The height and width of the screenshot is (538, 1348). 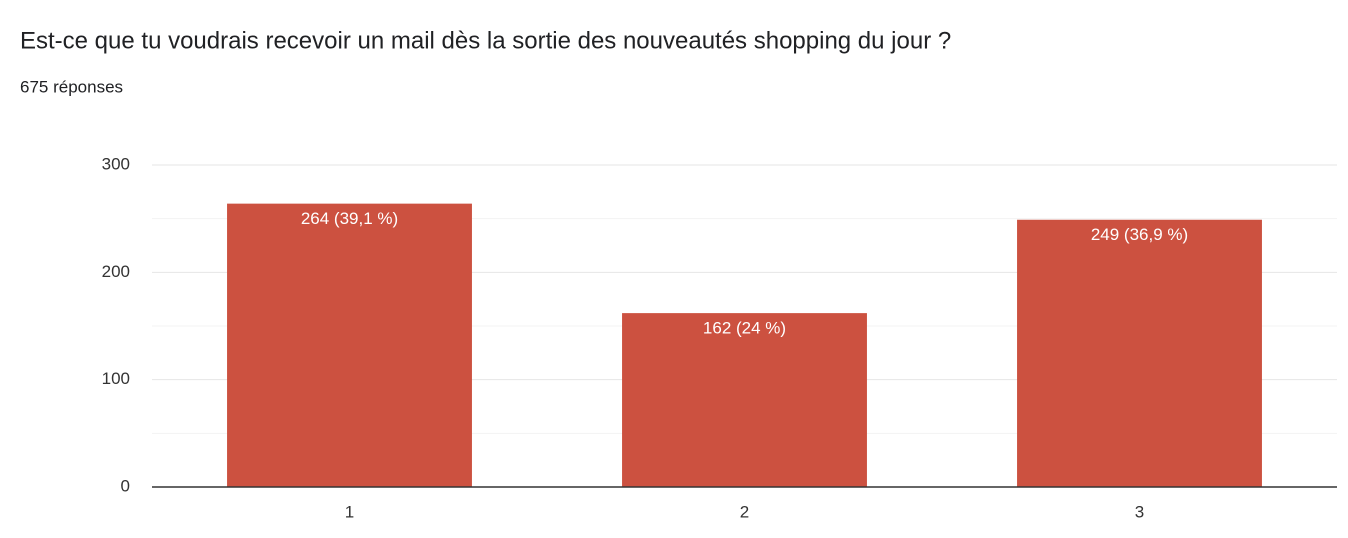 What do you see at coordinates (1139, 234) in the screenshot?
I see `data-label: 249 (36,9 %)` at bounding box center [1139, 234].